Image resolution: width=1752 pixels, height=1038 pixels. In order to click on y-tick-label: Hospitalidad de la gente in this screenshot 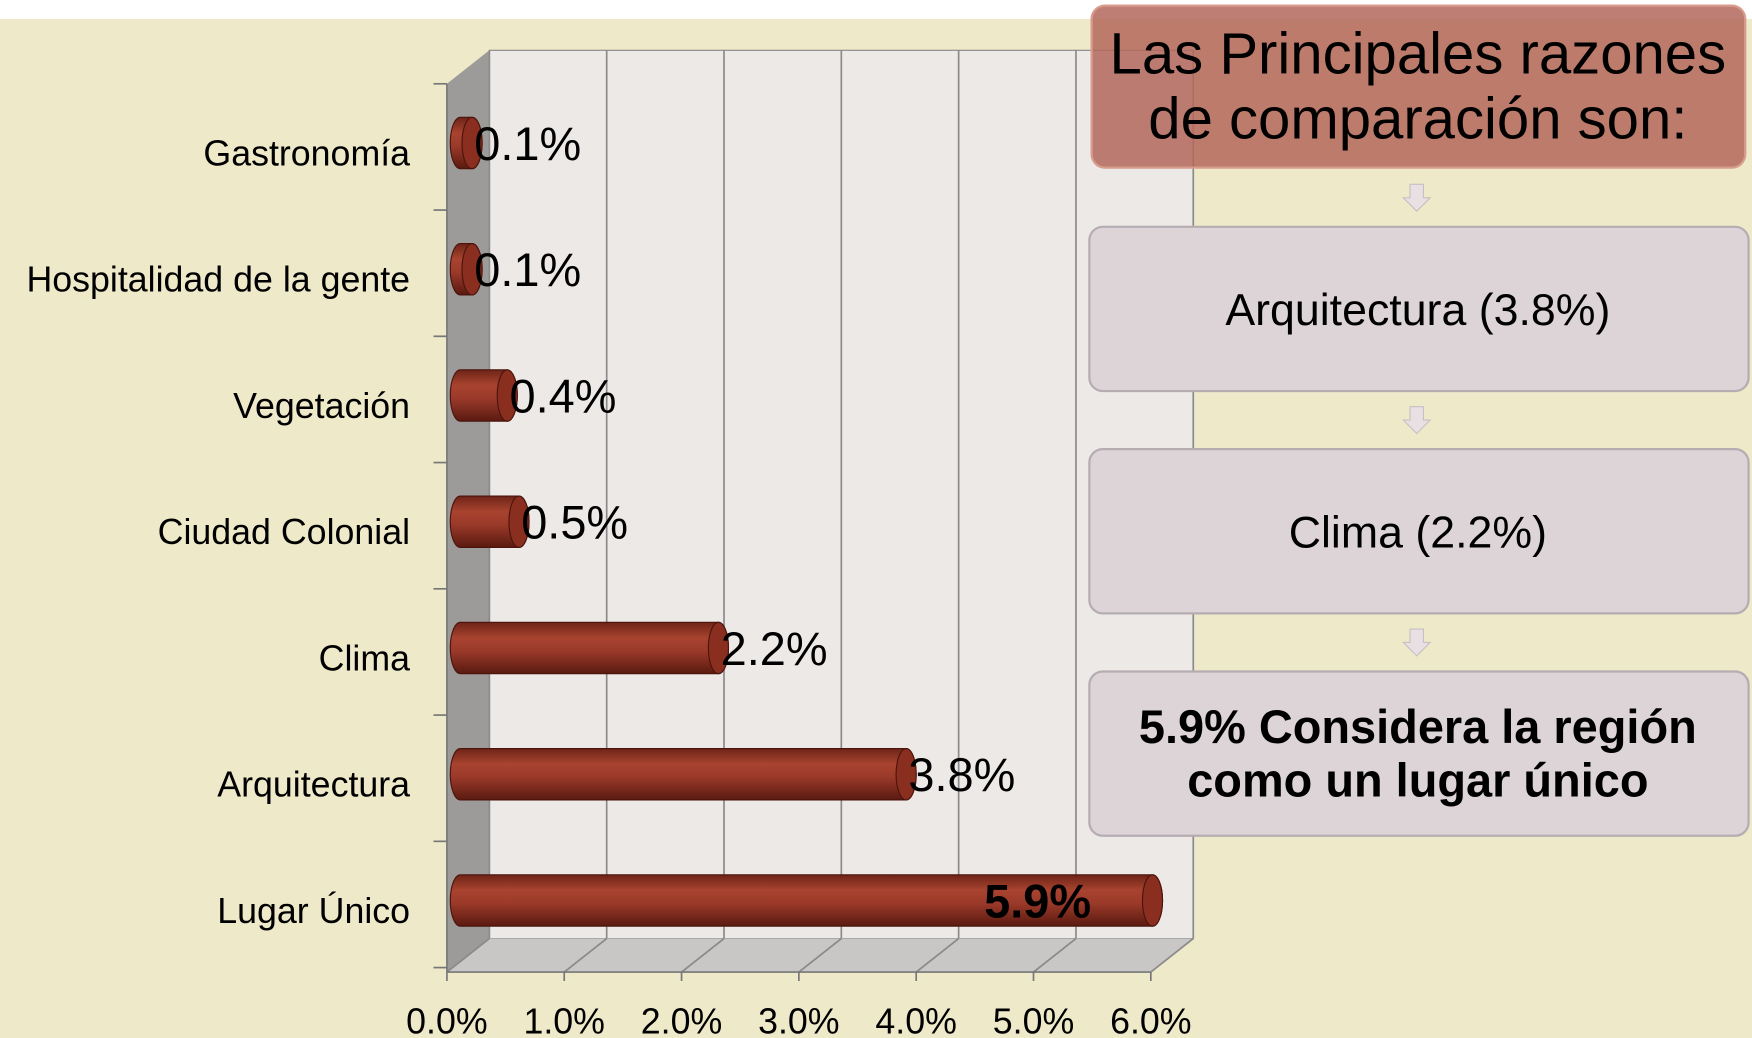, I will do `click(218, 280)`.